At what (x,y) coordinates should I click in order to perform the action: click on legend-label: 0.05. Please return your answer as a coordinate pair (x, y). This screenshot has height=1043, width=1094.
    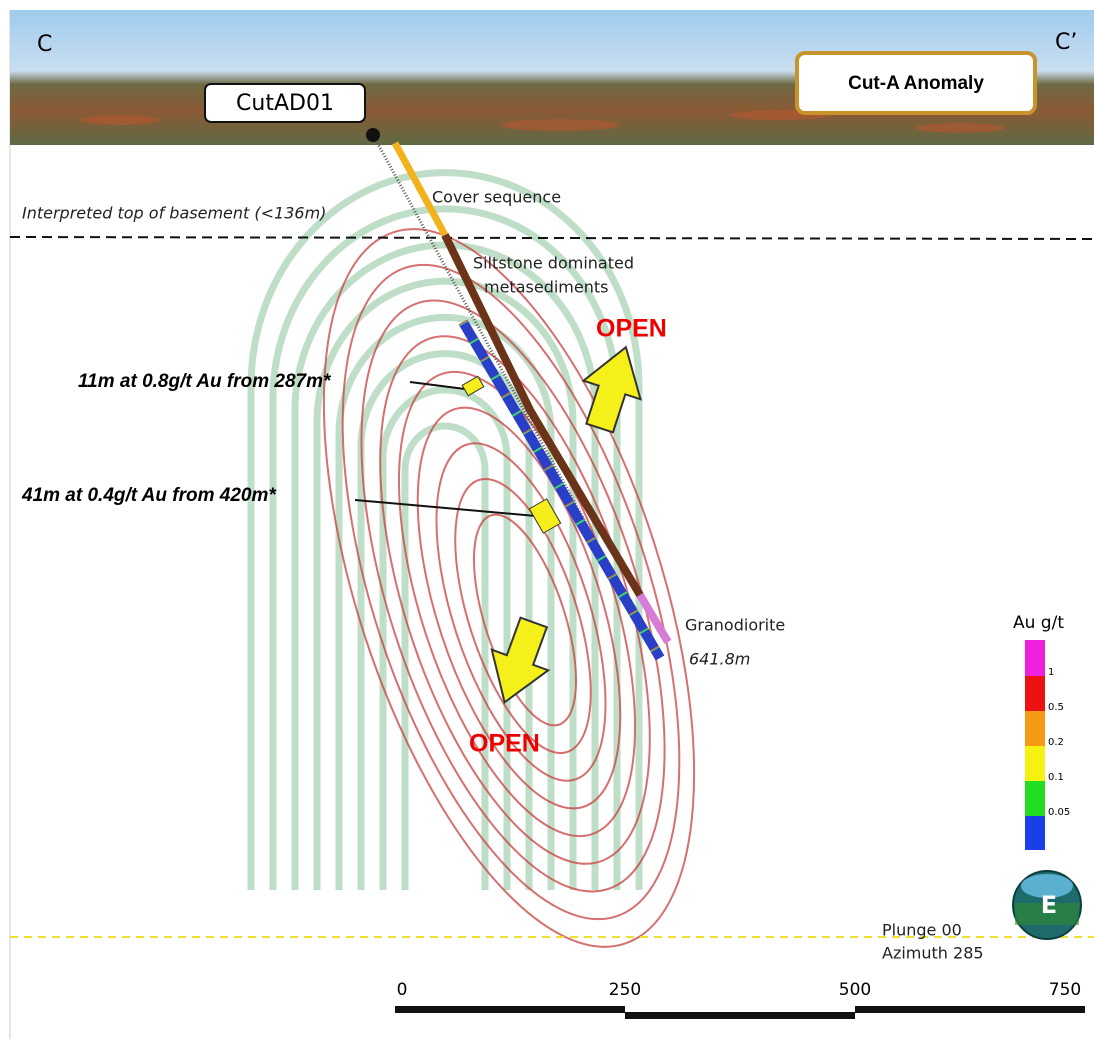
    Looking at the image, I should click on (1059, 812).